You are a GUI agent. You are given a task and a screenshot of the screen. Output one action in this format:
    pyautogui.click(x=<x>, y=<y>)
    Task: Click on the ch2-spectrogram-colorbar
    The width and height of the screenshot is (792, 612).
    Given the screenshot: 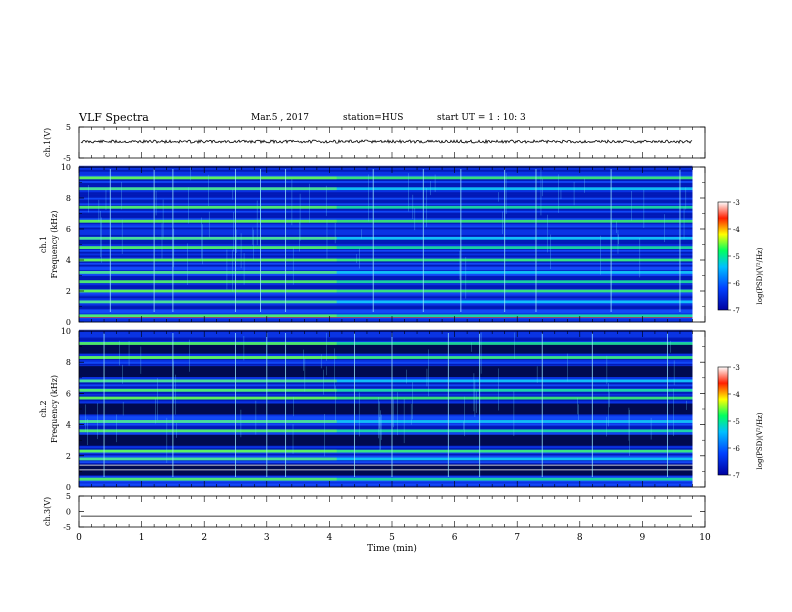 What is the action you would take?
    pyautogui.click(x=723, y=421)
    